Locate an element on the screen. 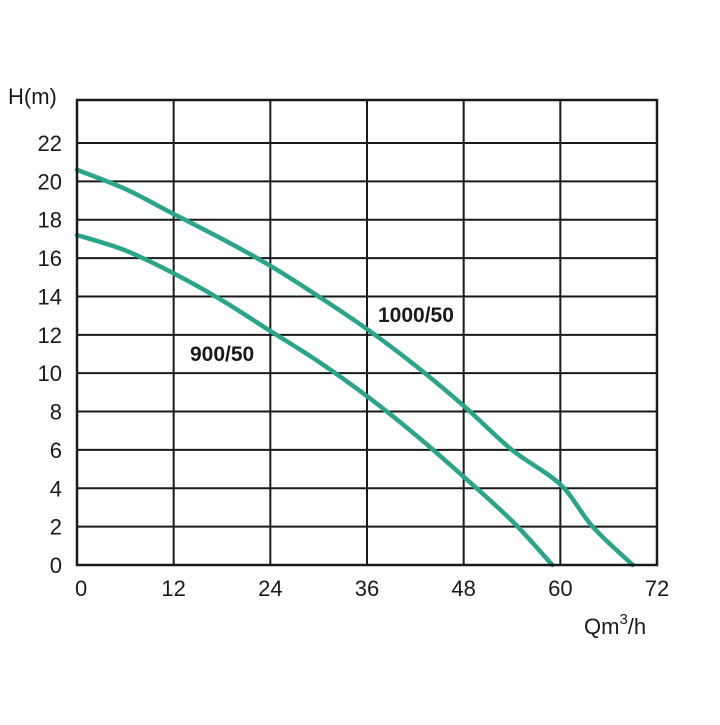 The height and width of the screenshot is (725, 720). y-tick-label: 6 is located at coordinates (56, 450).